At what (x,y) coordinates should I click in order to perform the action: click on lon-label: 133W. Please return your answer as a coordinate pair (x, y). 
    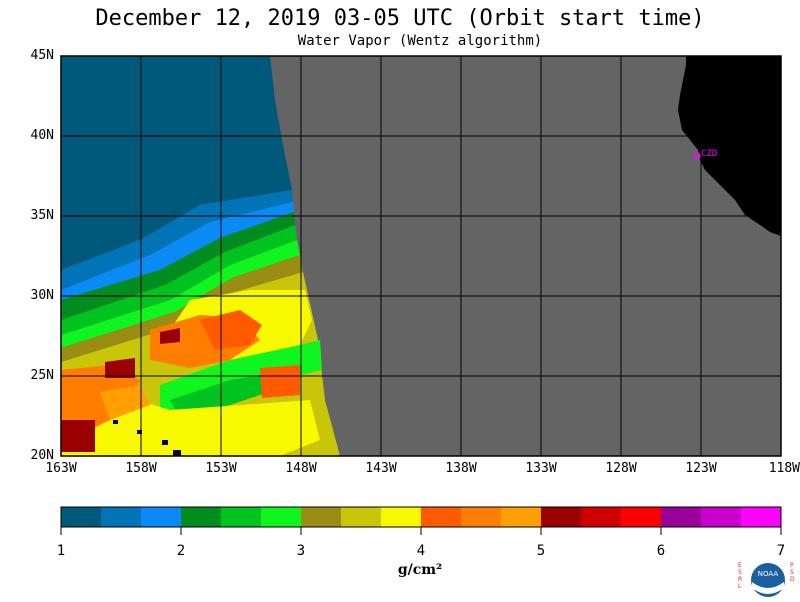
    Looking at the image, I should click on (541, 468).